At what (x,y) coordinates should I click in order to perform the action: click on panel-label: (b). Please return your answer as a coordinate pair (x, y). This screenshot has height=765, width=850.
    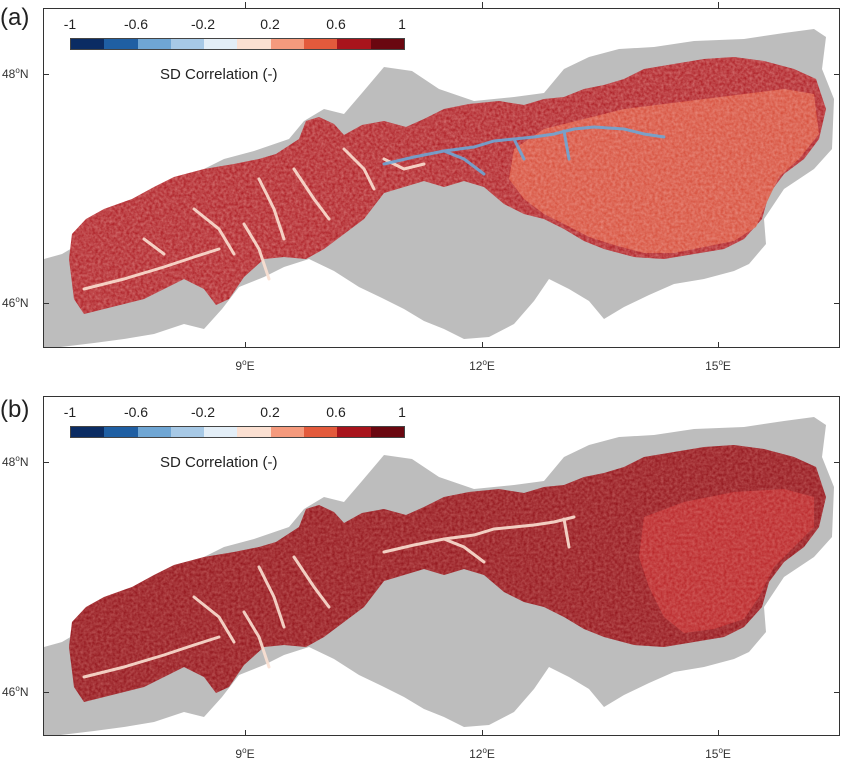
    Looking at the image, I should click on (15, 409).